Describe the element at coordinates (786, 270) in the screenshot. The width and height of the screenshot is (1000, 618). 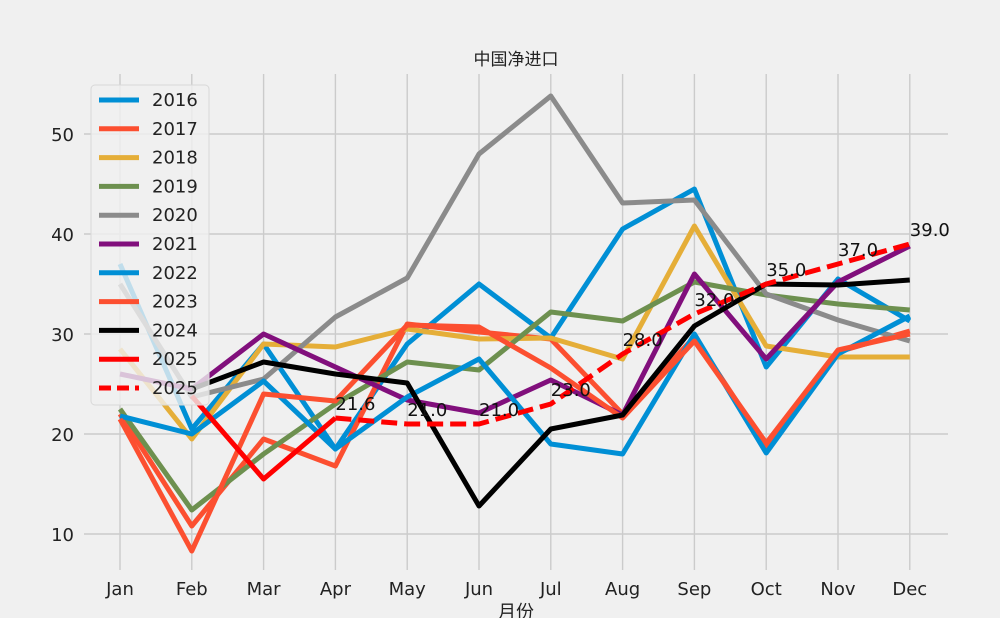
I see `data-label: 35.0` at that location.